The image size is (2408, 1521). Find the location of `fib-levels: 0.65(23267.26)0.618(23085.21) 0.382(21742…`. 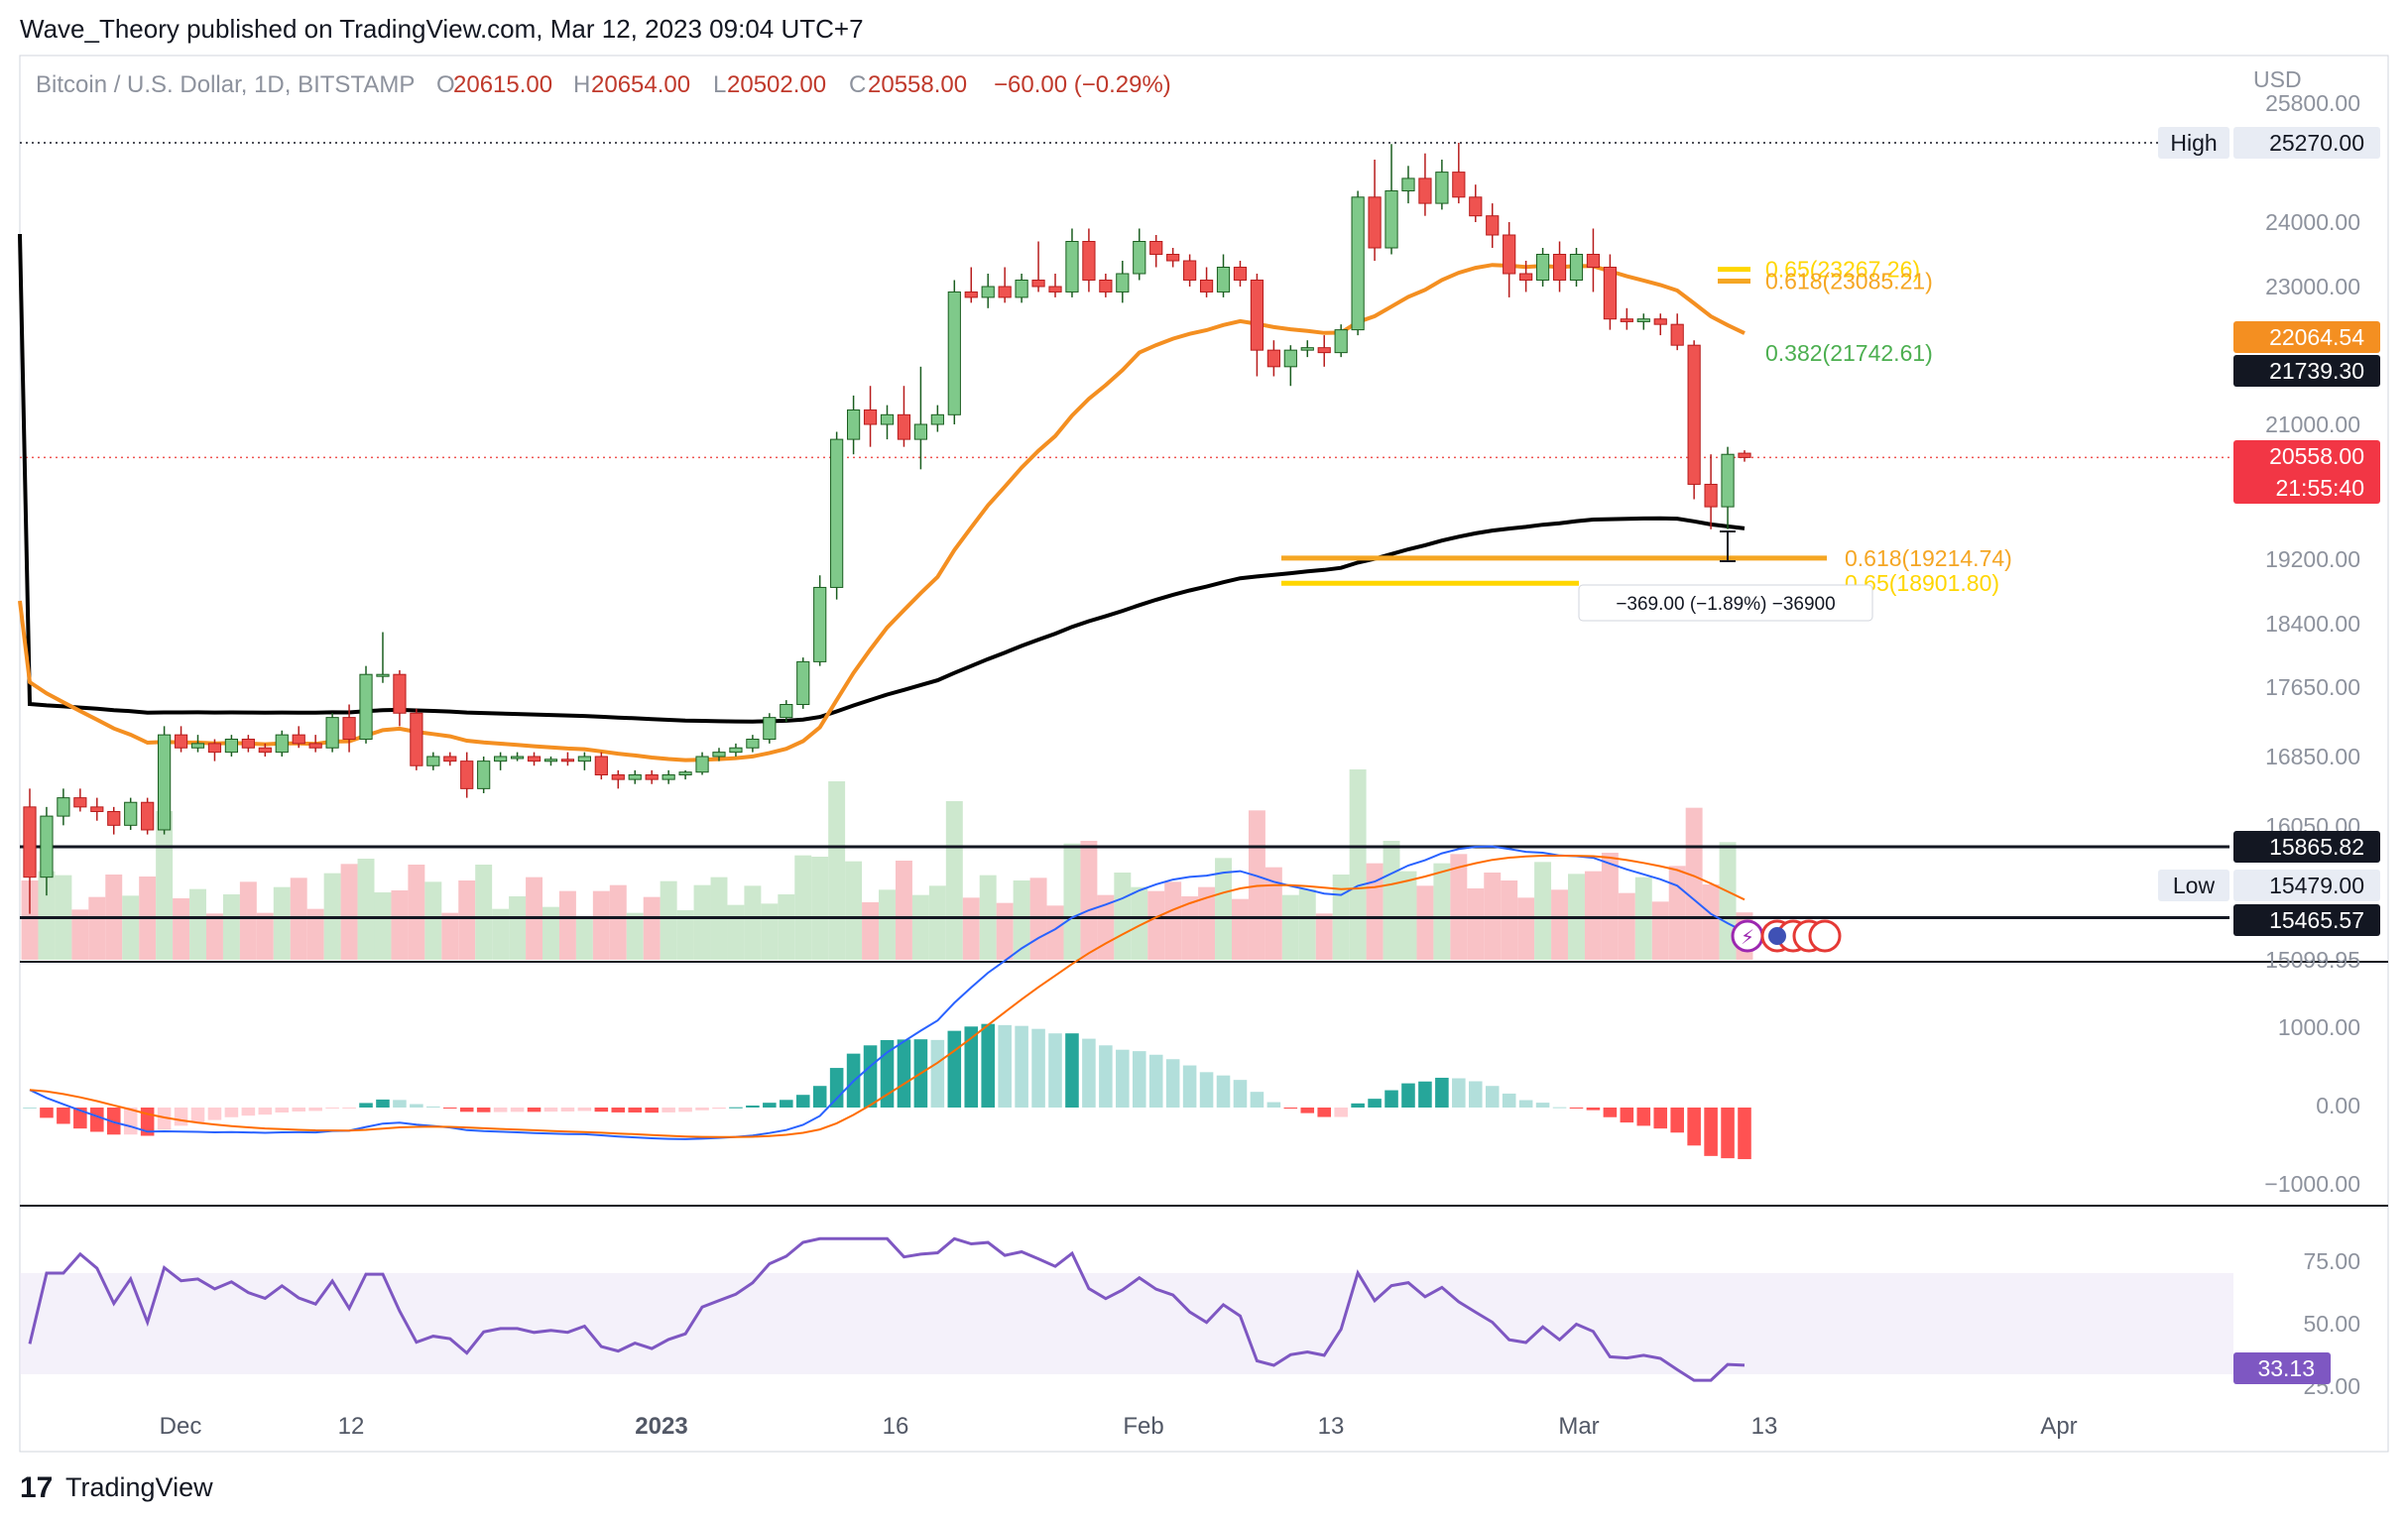

fib-levels: 0.65(23267.26)0.618(23085.21) 0.382(21742… is located at coordinates (1647, 426).